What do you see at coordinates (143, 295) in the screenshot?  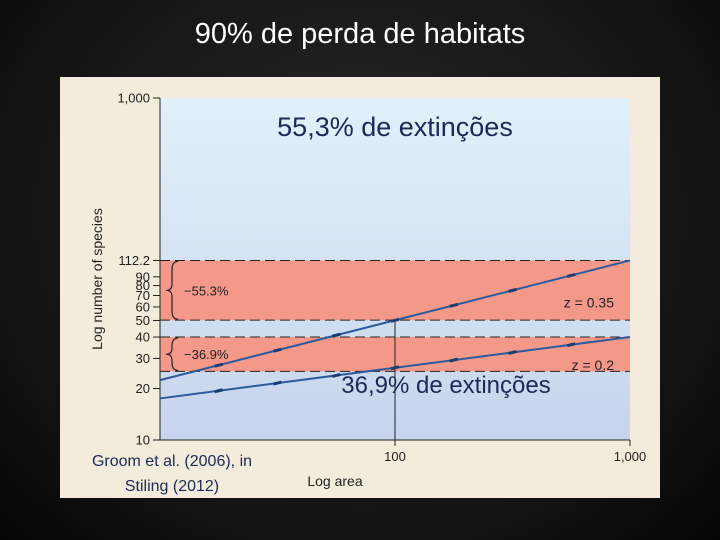 I see `y-tick-label: 70` at bounding box center [143, 295].